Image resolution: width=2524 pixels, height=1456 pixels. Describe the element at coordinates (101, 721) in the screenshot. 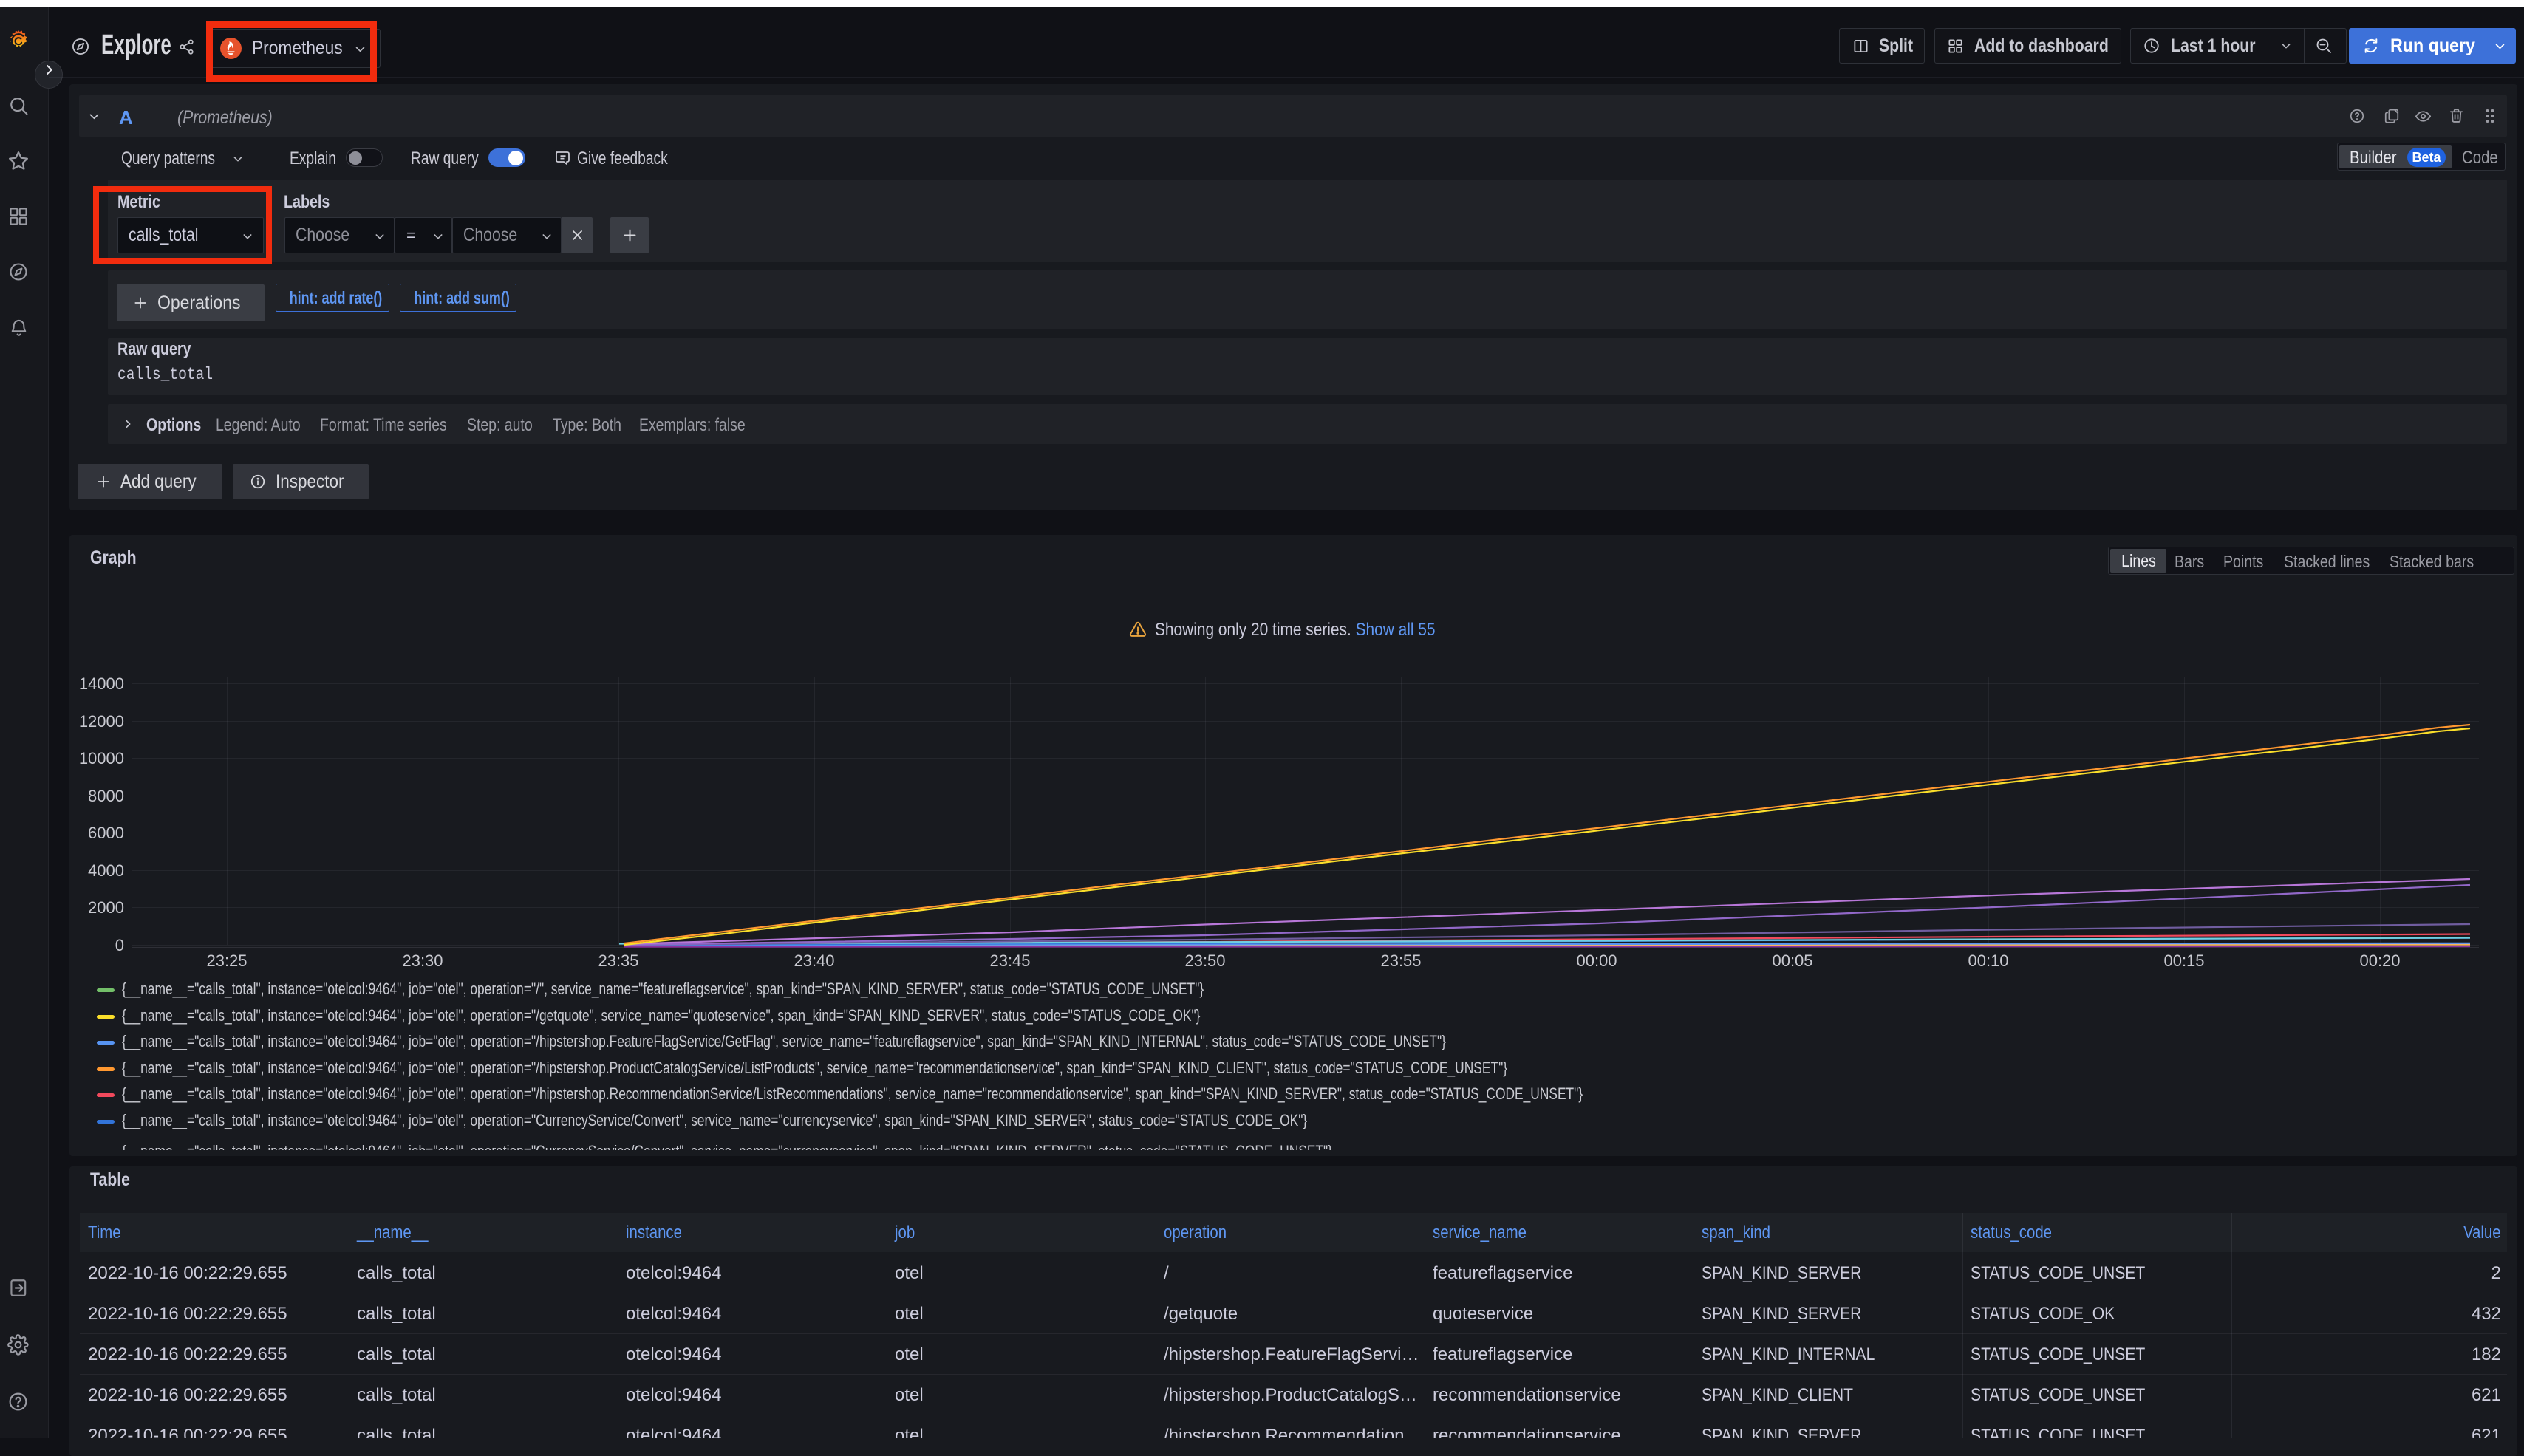

I see `svg-text: 12000` at that location.